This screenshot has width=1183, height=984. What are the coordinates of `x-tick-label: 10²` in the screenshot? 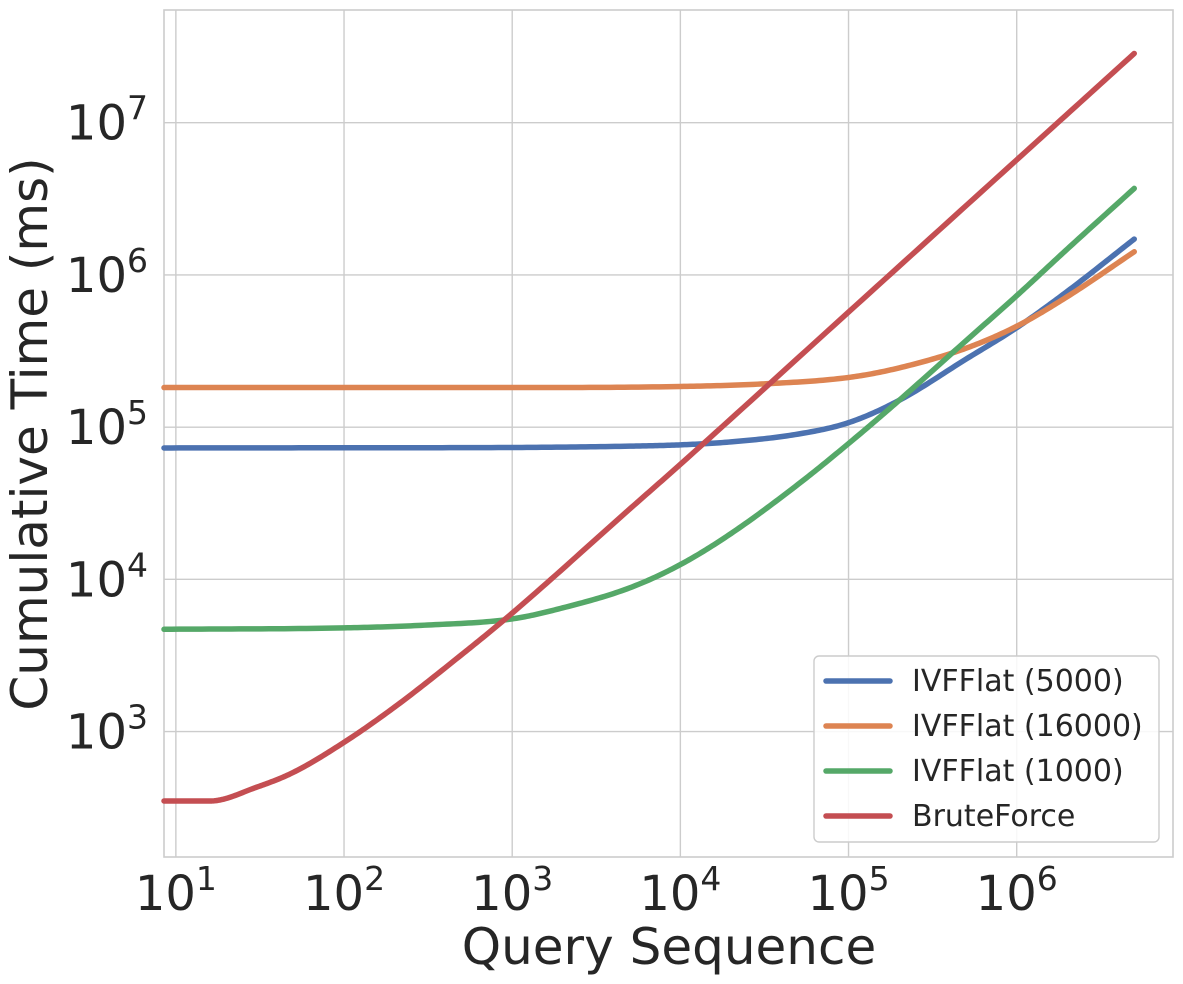 It's located at (344, 890).